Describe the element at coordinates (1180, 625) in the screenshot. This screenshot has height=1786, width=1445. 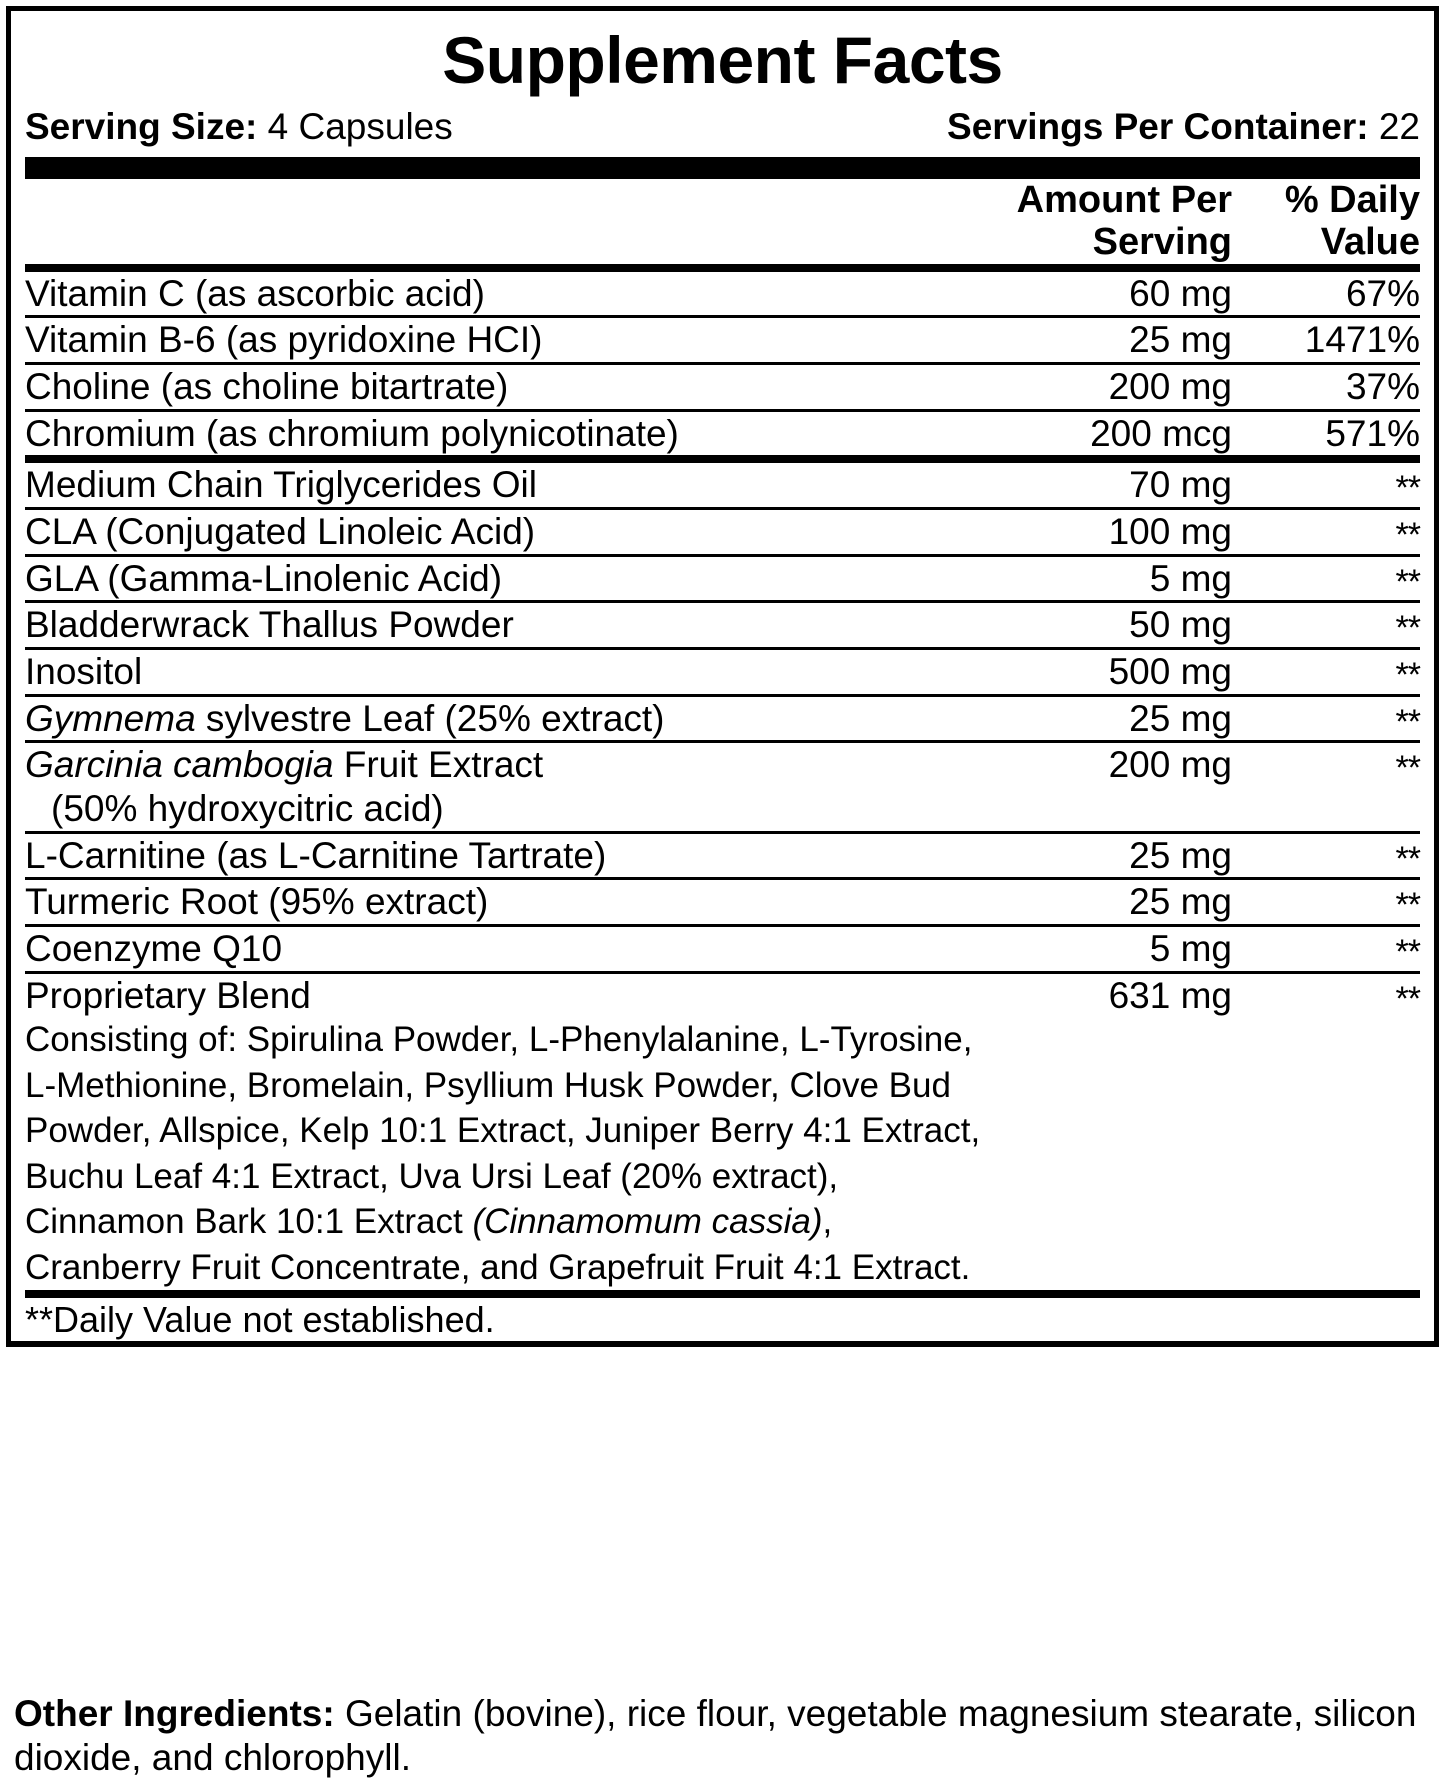
I see `row-amount: 50 mg` at that location.